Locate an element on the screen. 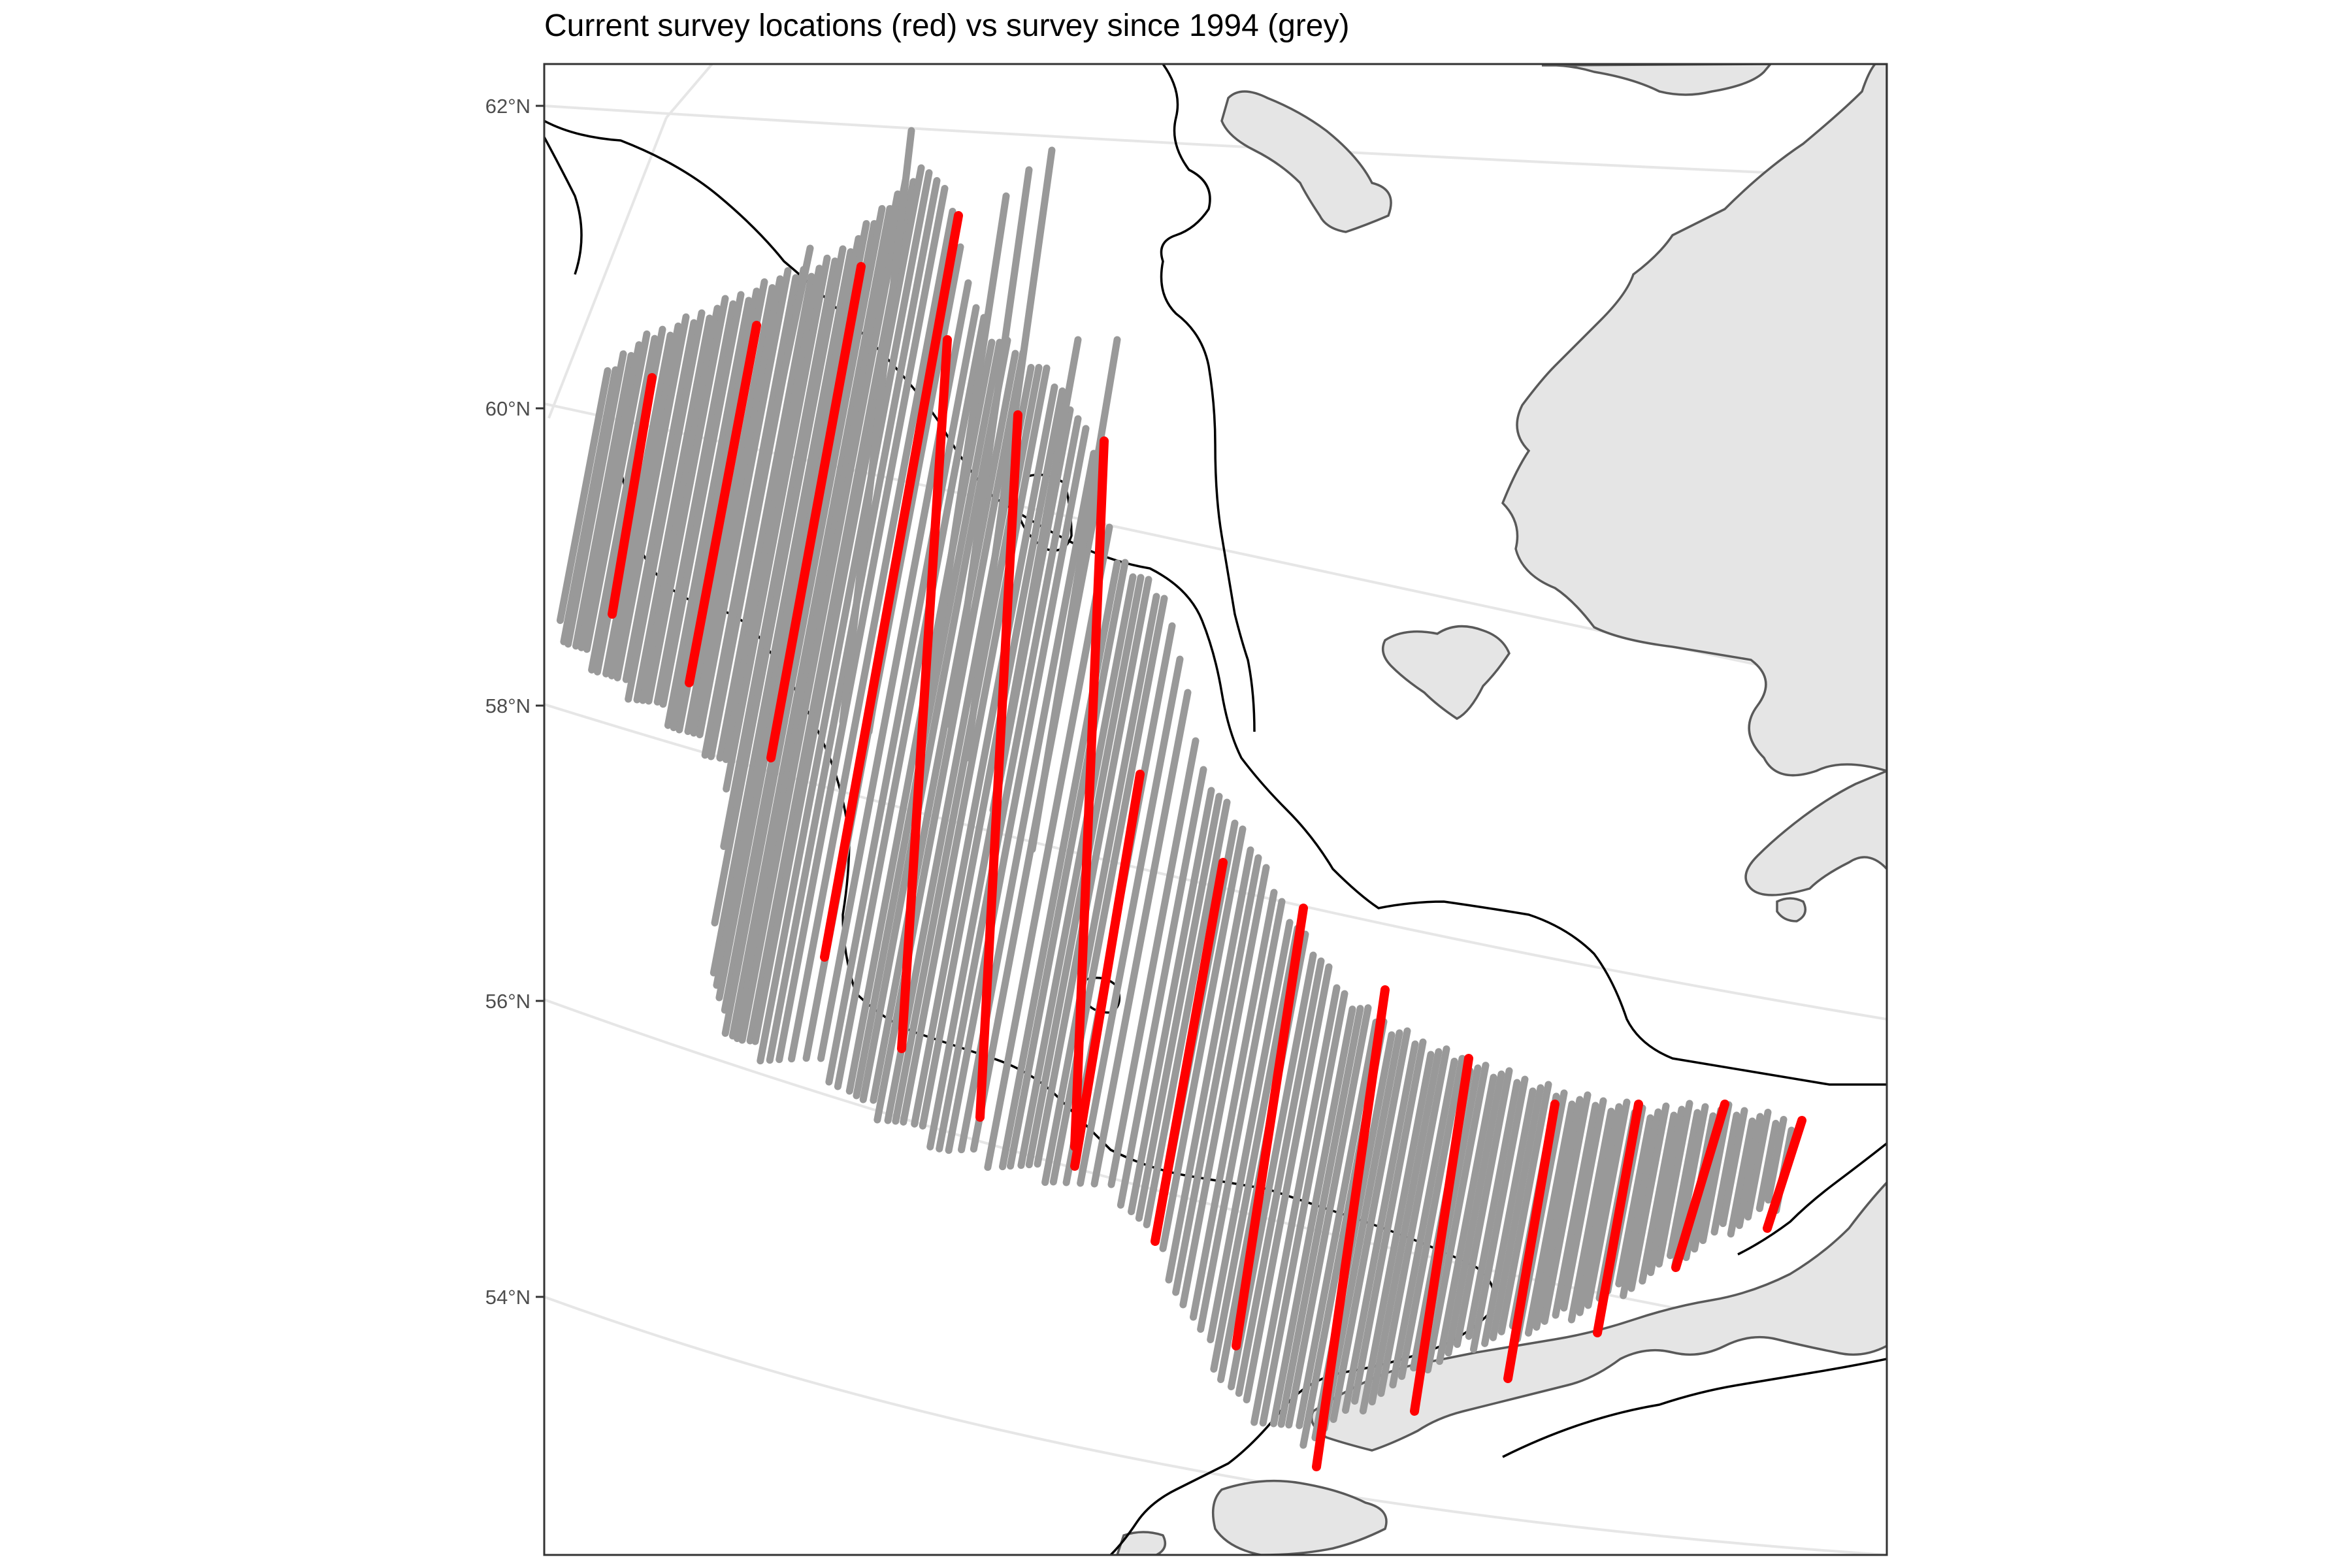 This screenshot has height=1568, width=2352. bay-contour is located at coordinates (1812, 1199).